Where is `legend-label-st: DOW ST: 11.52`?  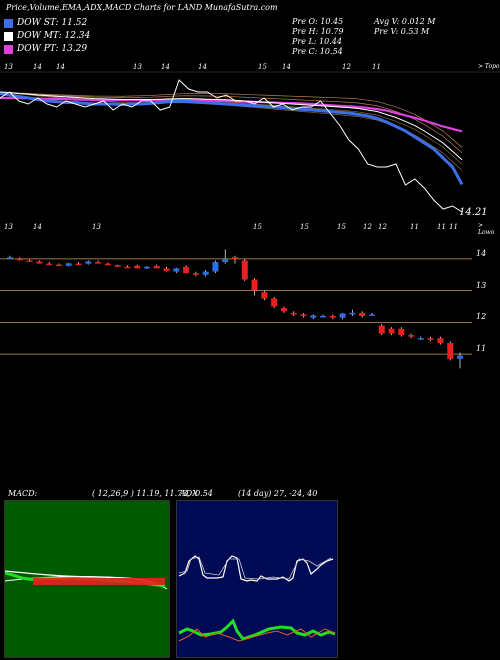 legend-label-st: DOW ST: 11.52 is located at coordinates (52, 23).